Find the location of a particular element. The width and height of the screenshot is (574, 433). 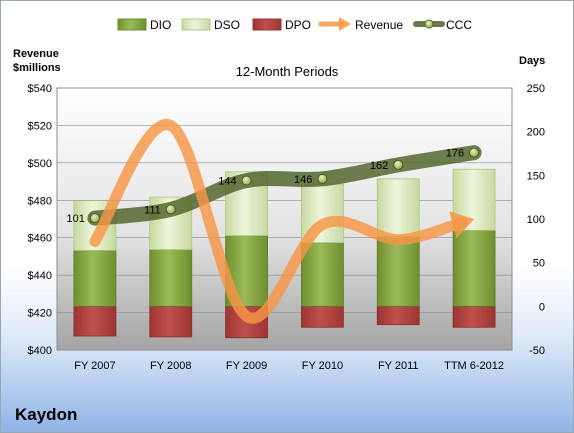

category-label: FY 2008 is located at coordinates (170, 366).